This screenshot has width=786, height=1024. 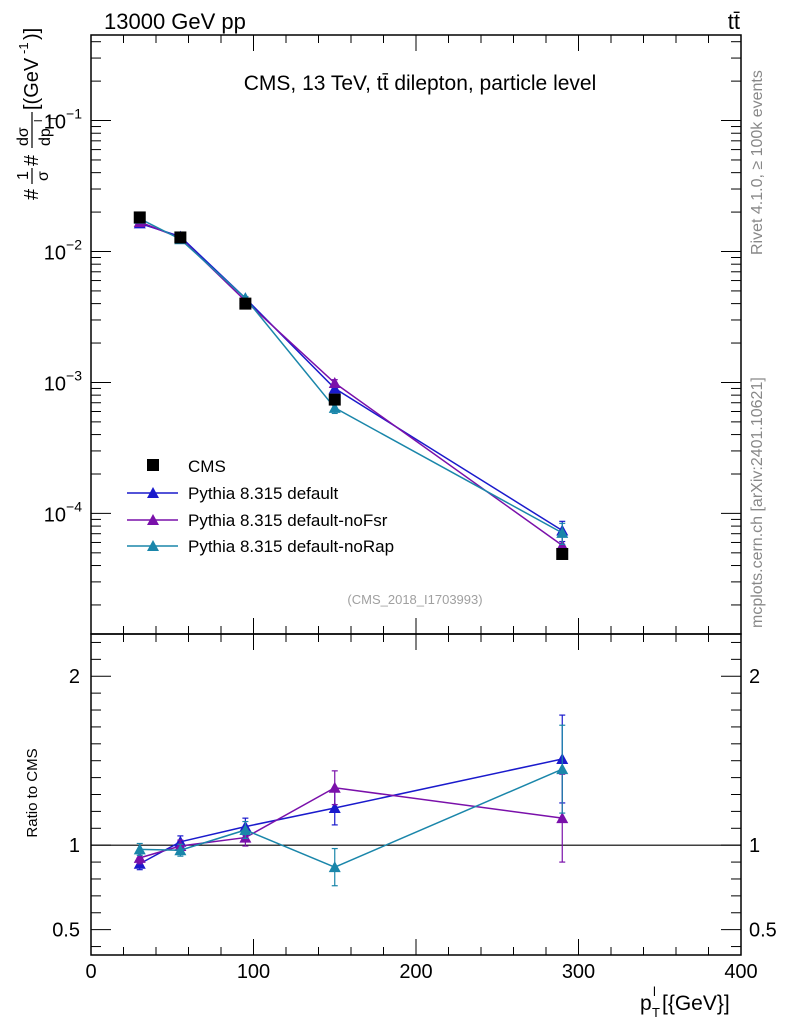 What do you see at coordinates (754, 677) in the screenshot?
I see `ratio-y-tick-label-right-2: 2` at bounding box center [754, 677].